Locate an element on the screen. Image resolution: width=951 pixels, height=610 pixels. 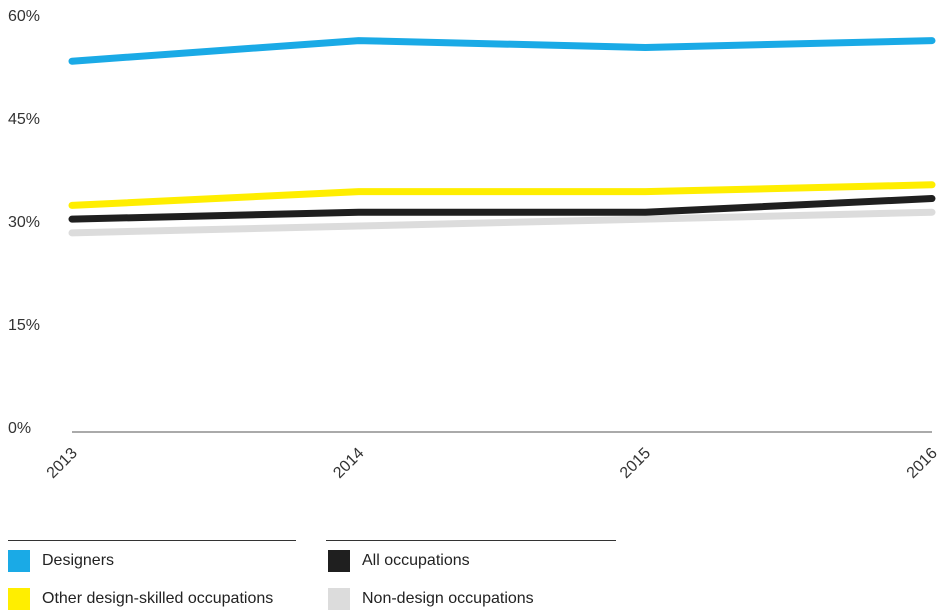
series-line-all-occupations is located at coordinates (502, 209).